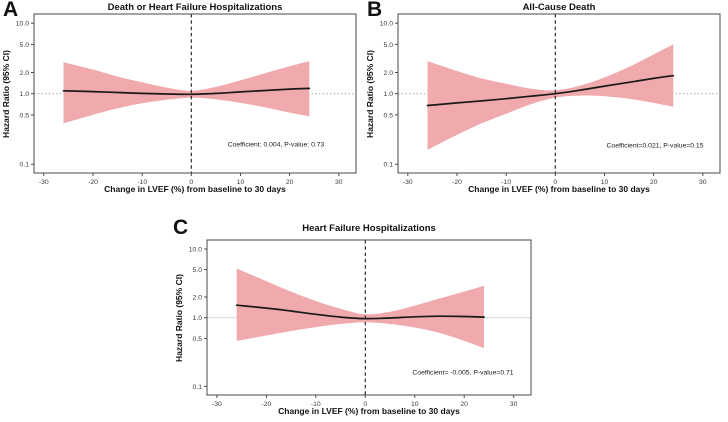  Describe the element at coordinates (655, 146) in the screenshot. I see `panel-b-coefficient-annotation: Coefficient=0.021, P-value=0.15` at that location.